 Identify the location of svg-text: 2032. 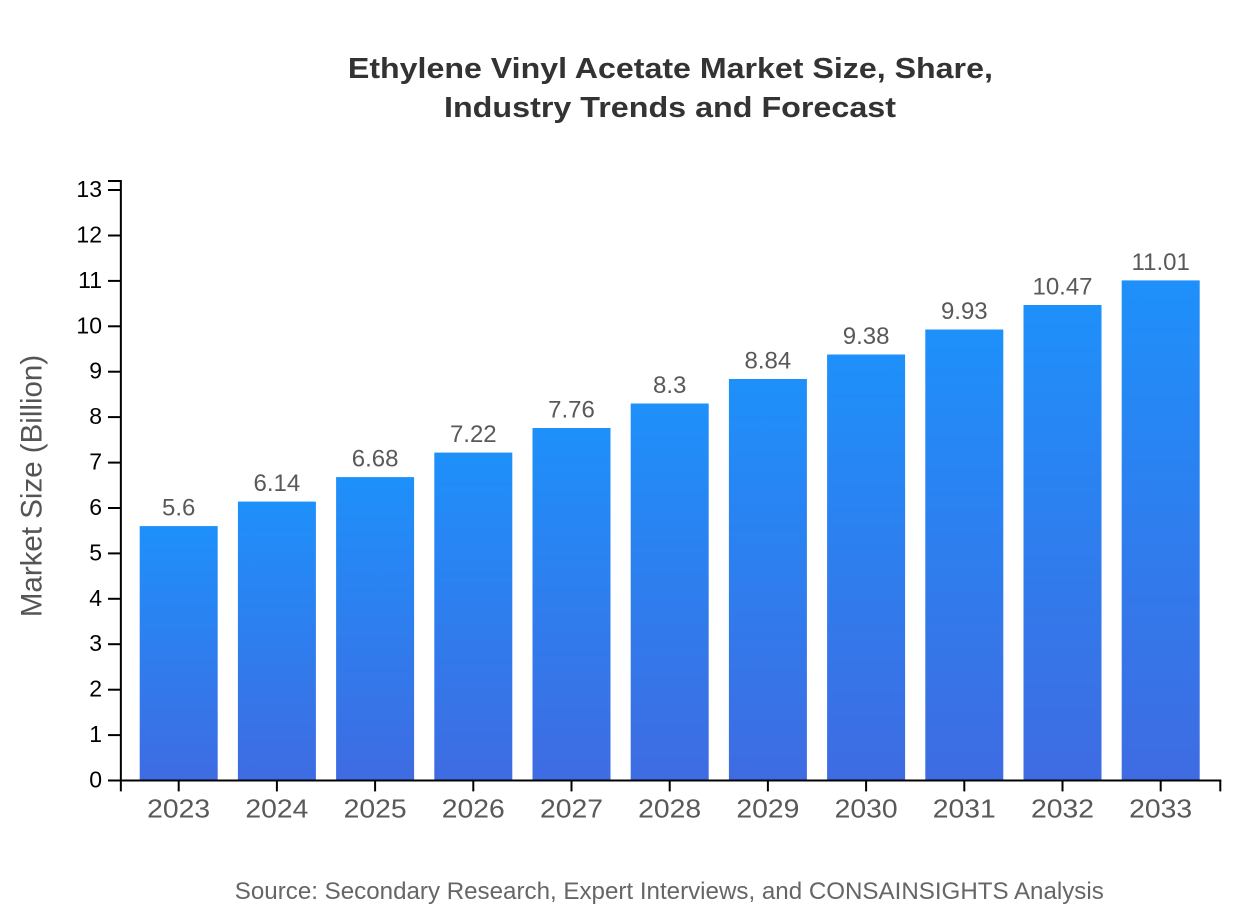
(1062, 808).